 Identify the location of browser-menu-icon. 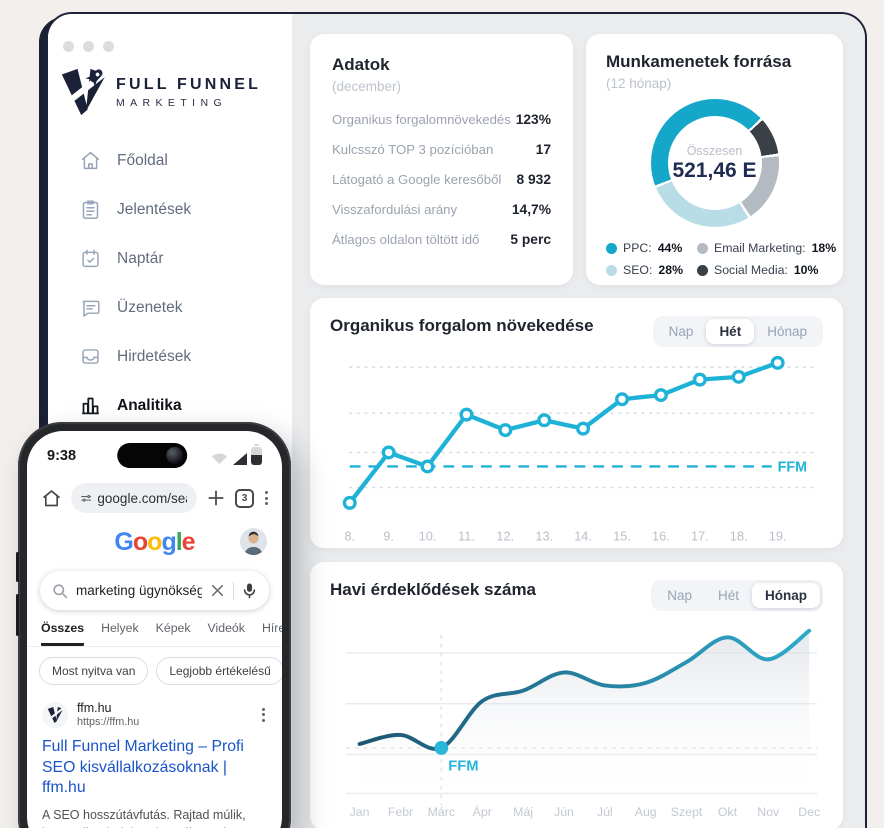
(266, 498).